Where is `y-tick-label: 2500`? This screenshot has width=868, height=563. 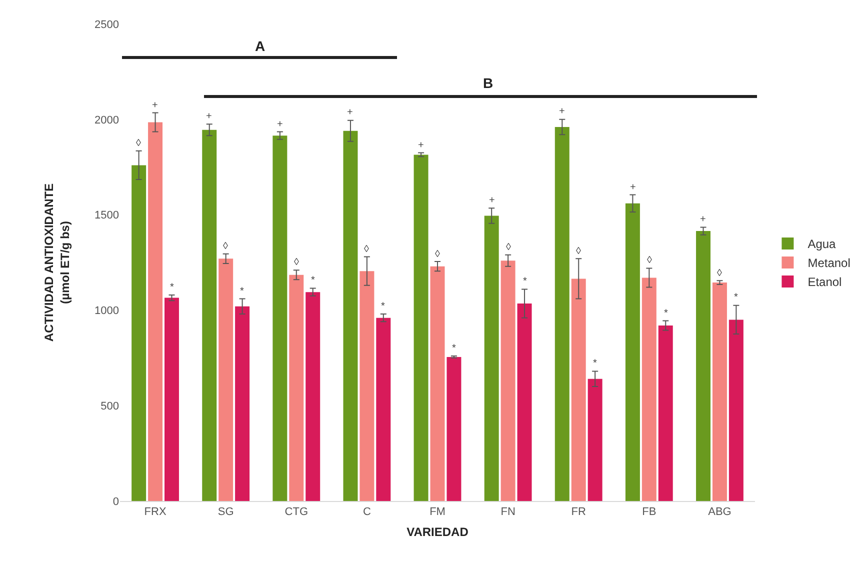
y-tick-label: 2500 is located at coordinates (106, 24).